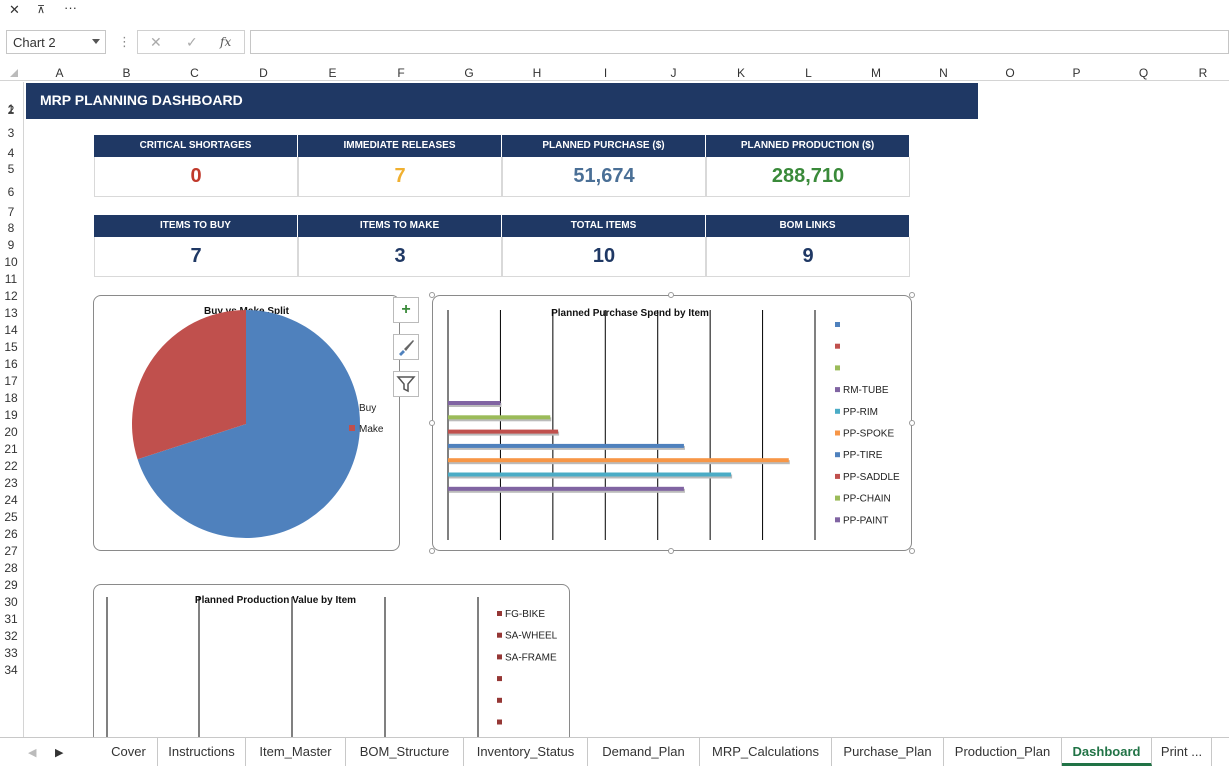 This screenshot has width=1229, height=768. I want to click on row-header: 23, so click(11, 483).